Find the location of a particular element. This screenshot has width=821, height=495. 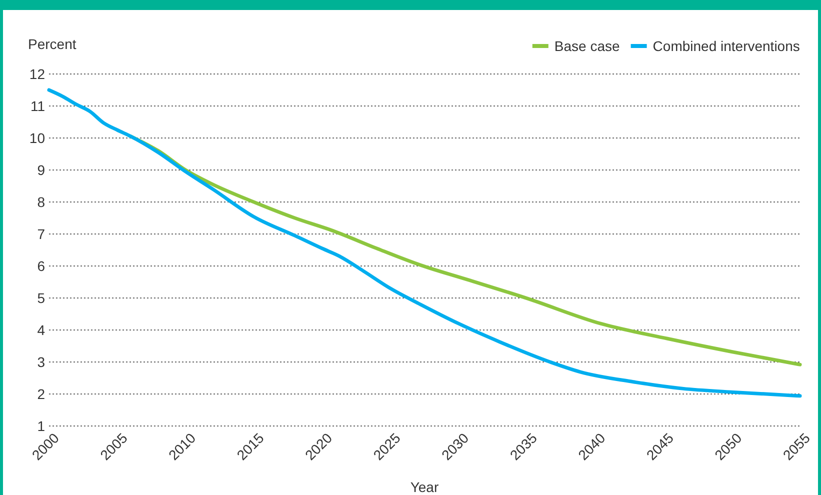

y-tick-label: 6 is located at coordinates (41, 266).